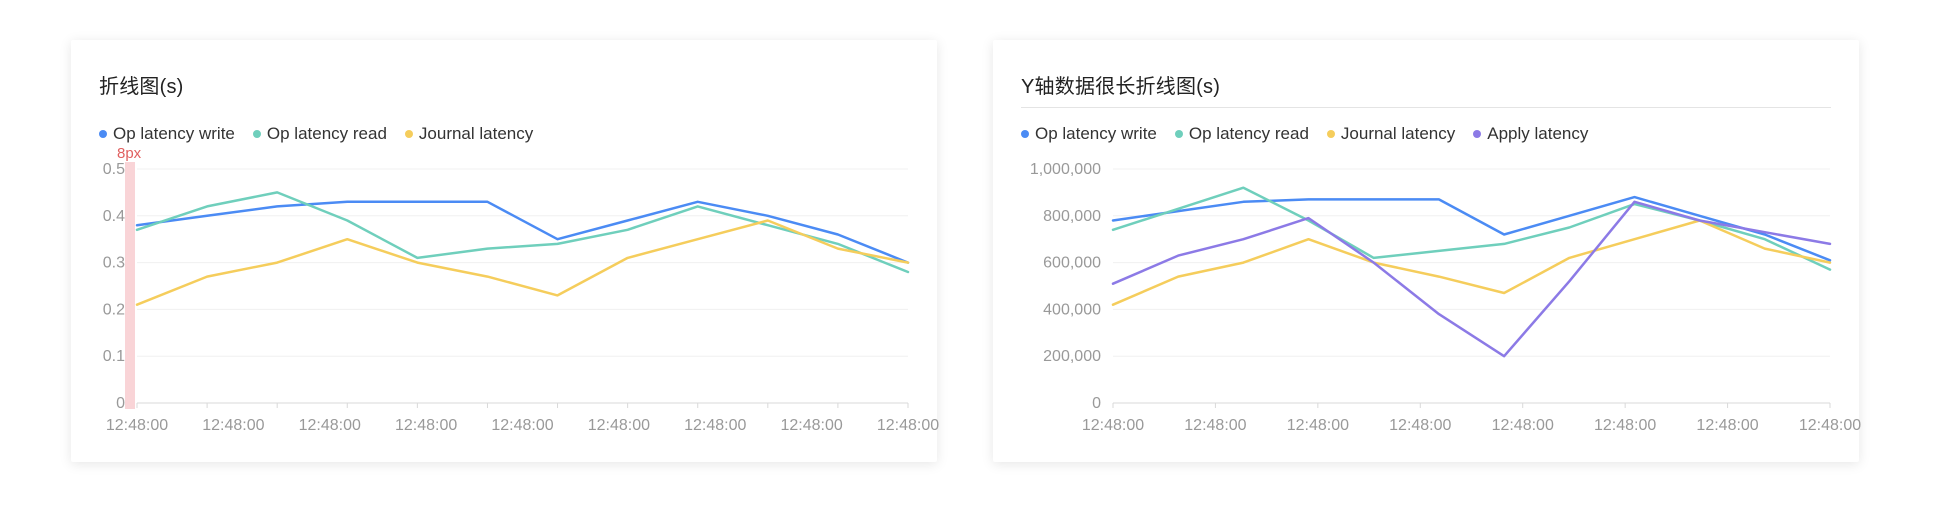  I want to click on y-tick-label: 800,000, so click(1072, 216).